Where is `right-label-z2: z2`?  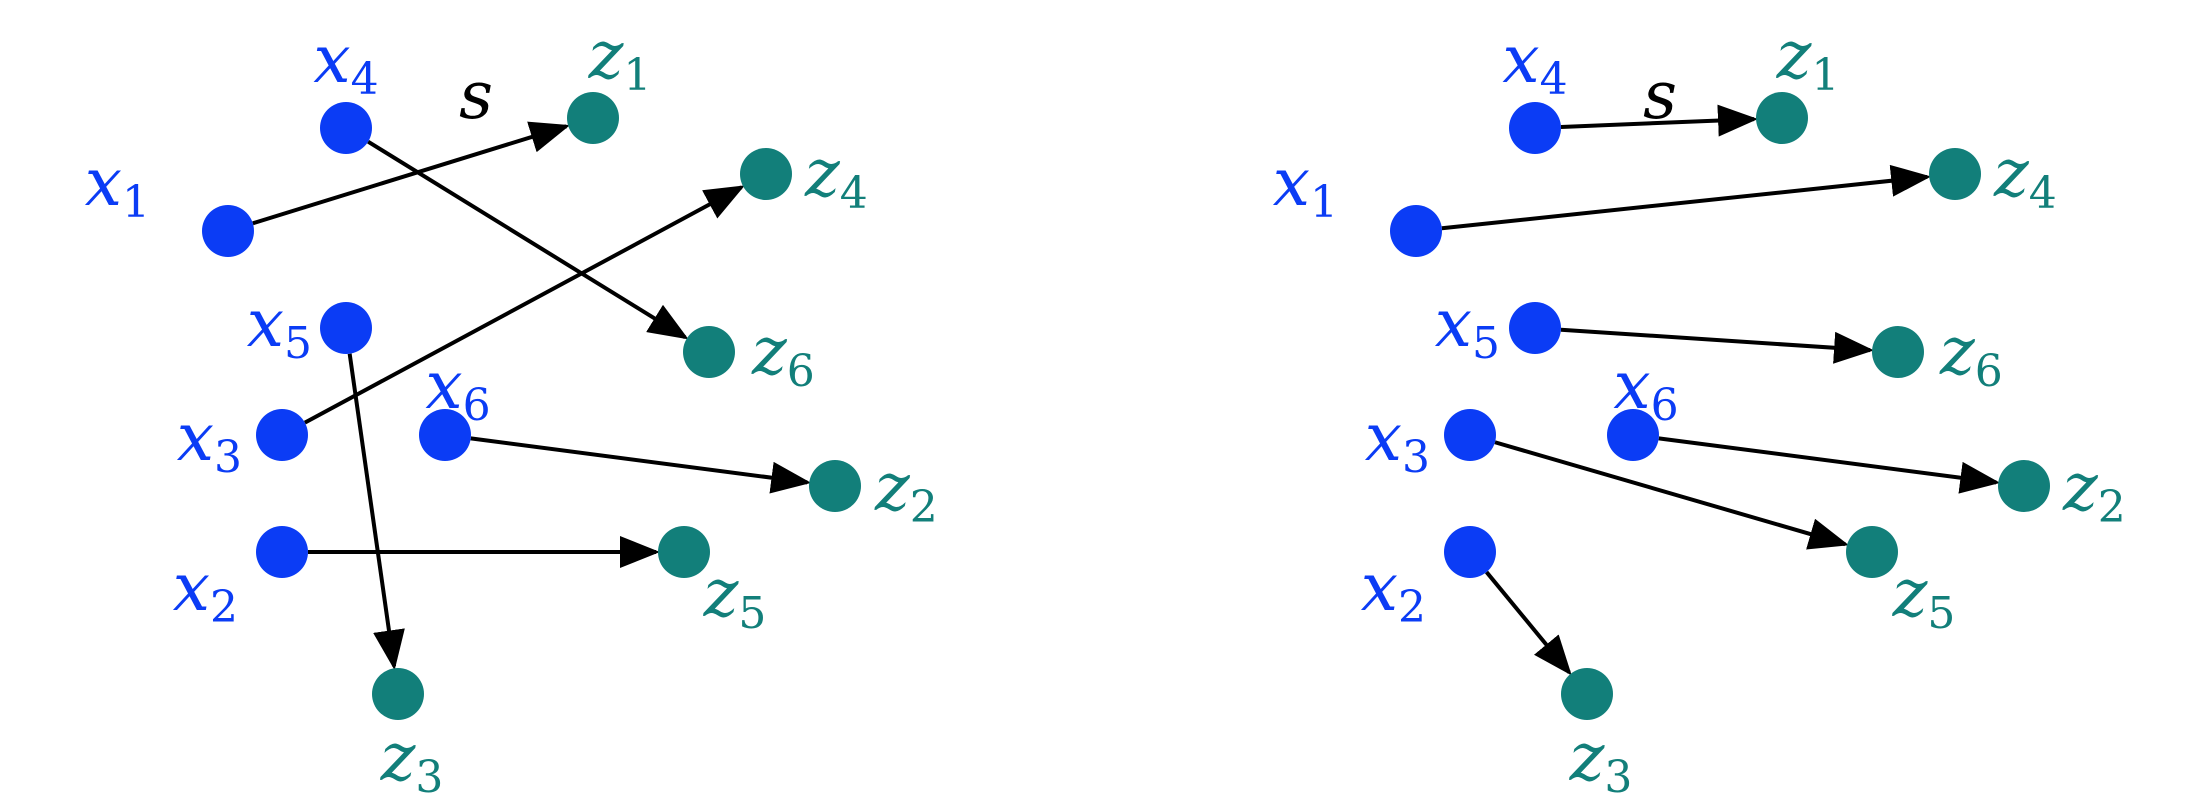 right-label-z2: z2 is located at coordinates (2094, 491).